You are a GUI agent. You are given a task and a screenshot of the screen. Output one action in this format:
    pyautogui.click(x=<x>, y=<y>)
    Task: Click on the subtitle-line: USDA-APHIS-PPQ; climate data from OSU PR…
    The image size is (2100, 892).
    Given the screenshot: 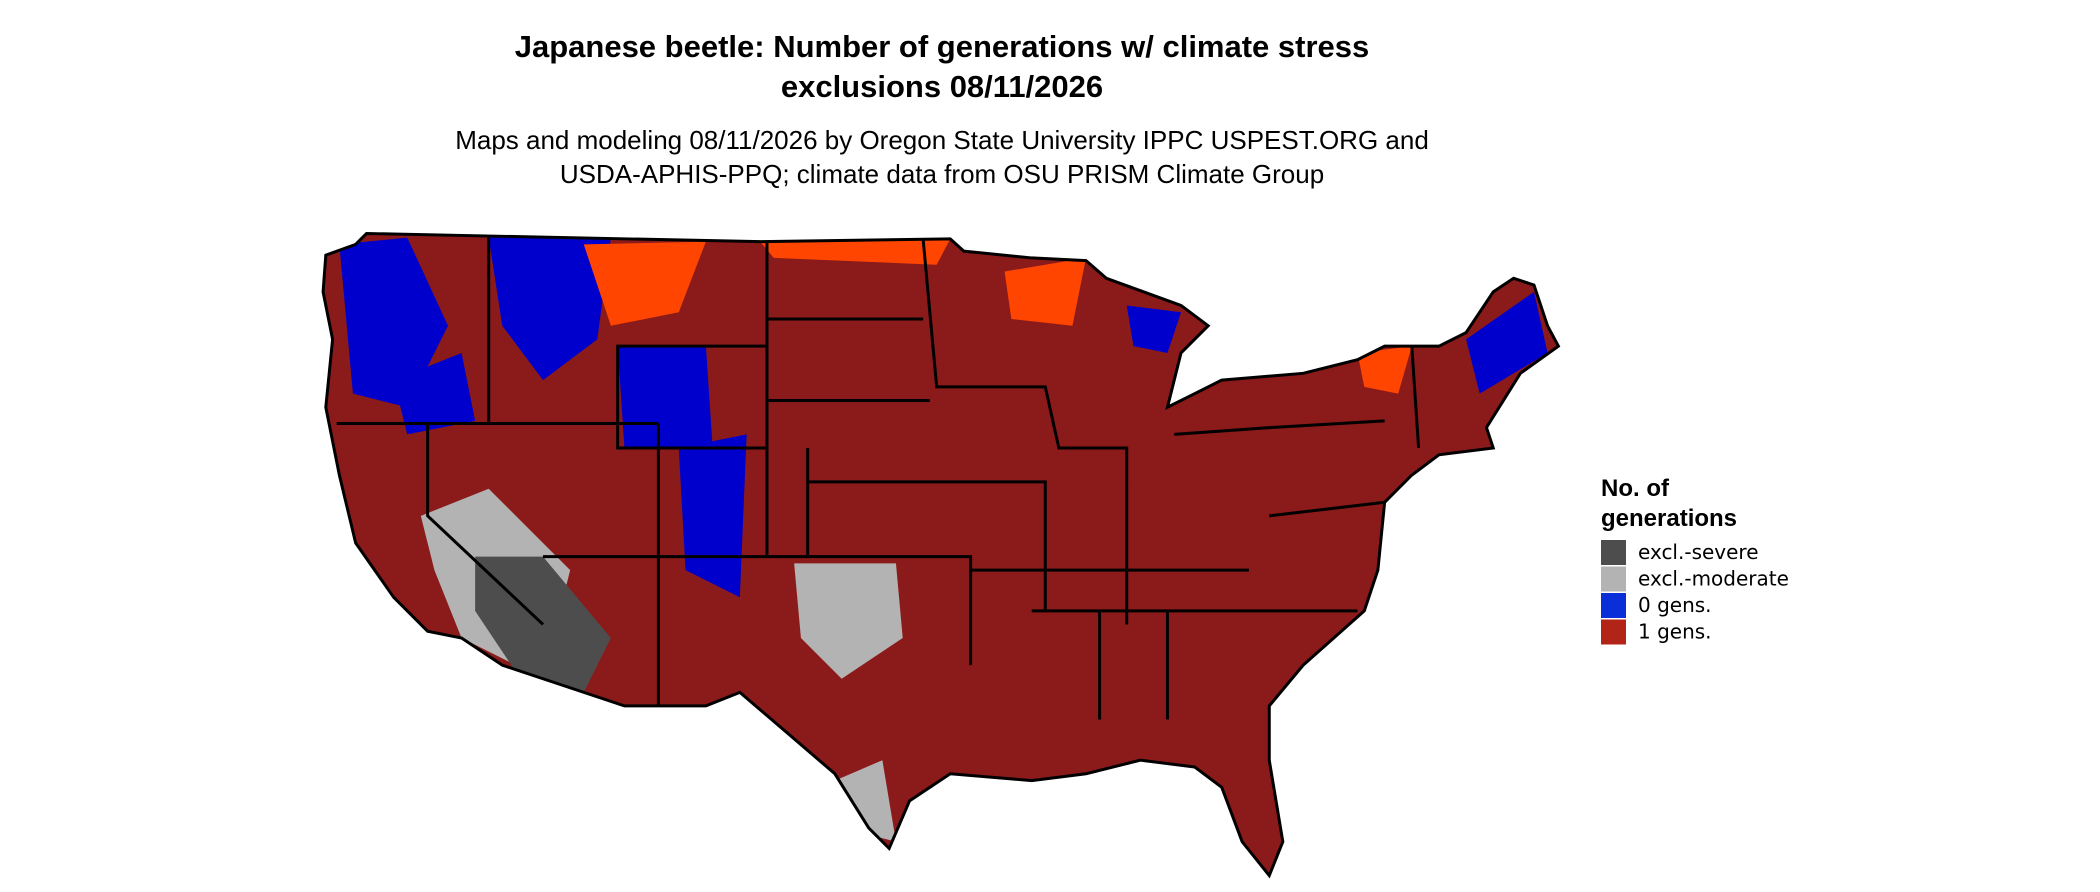 What is the action you would take?
    pyautogui.click(x=942, y=174)
    